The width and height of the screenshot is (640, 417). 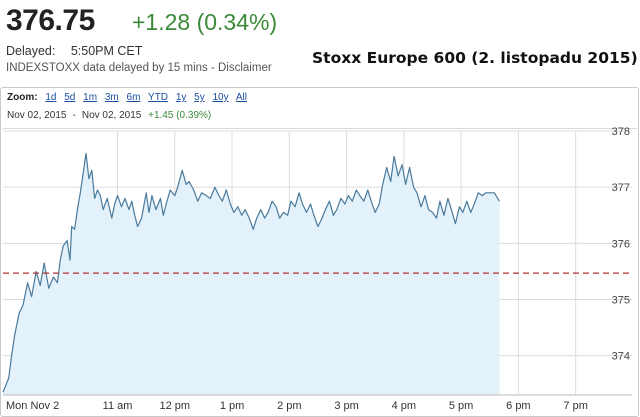 What do you see at coordinates (621, 244) in the screenshot?
I see `y-tick-label: 376` at bounding box center [621, 244].